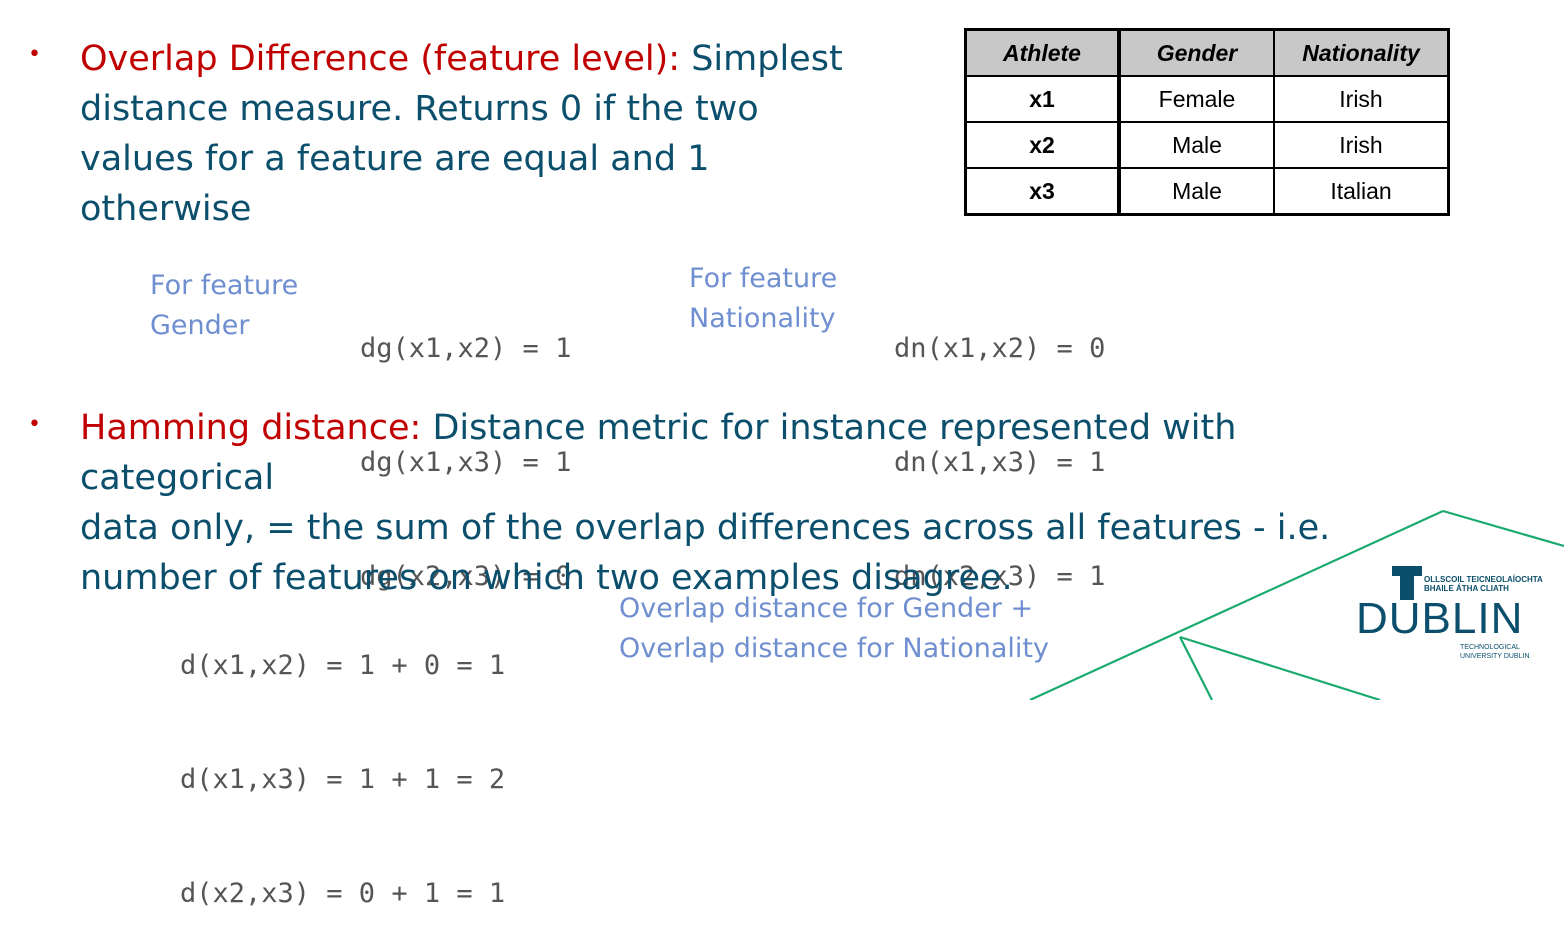 This screenshot has height=951, width=1564. I want to click on cell-athlete: x3, so click(1042, 191).